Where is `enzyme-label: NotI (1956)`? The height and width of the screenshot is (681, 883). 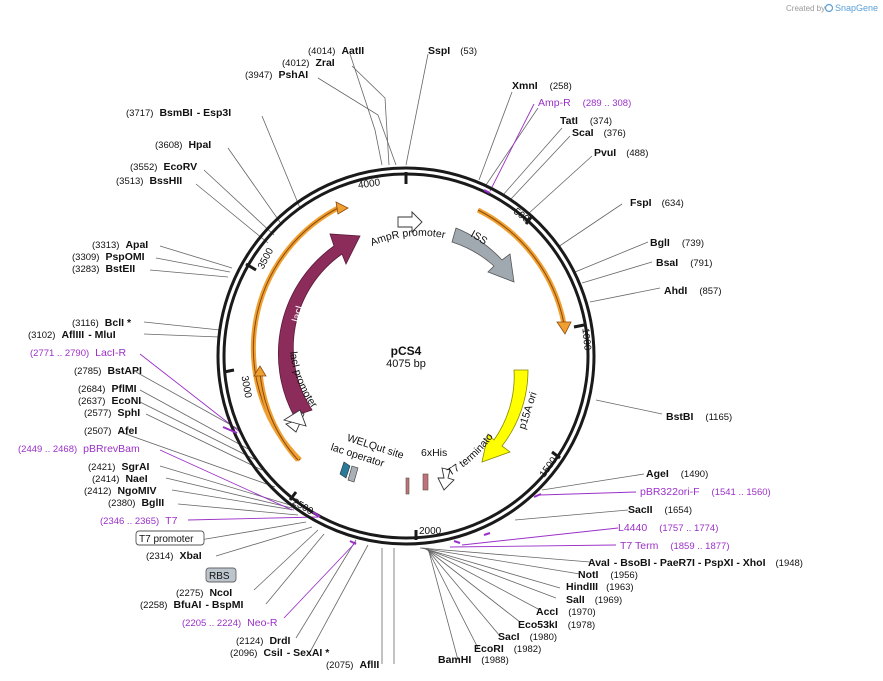
enzyme-label: NotI (1956) is located at coordinates (608, 575).